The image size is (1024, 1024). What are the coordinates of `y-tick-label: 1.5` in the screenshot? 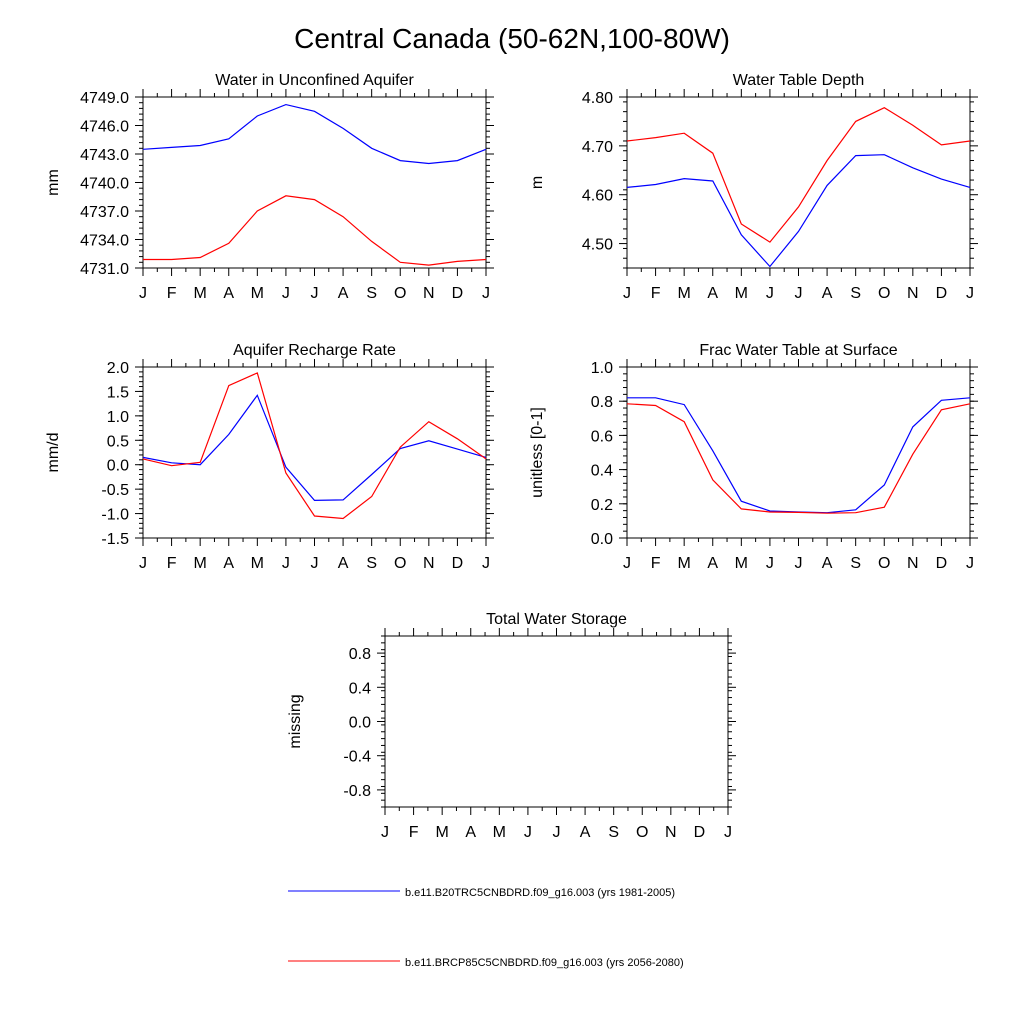 It's located at (118, 392).